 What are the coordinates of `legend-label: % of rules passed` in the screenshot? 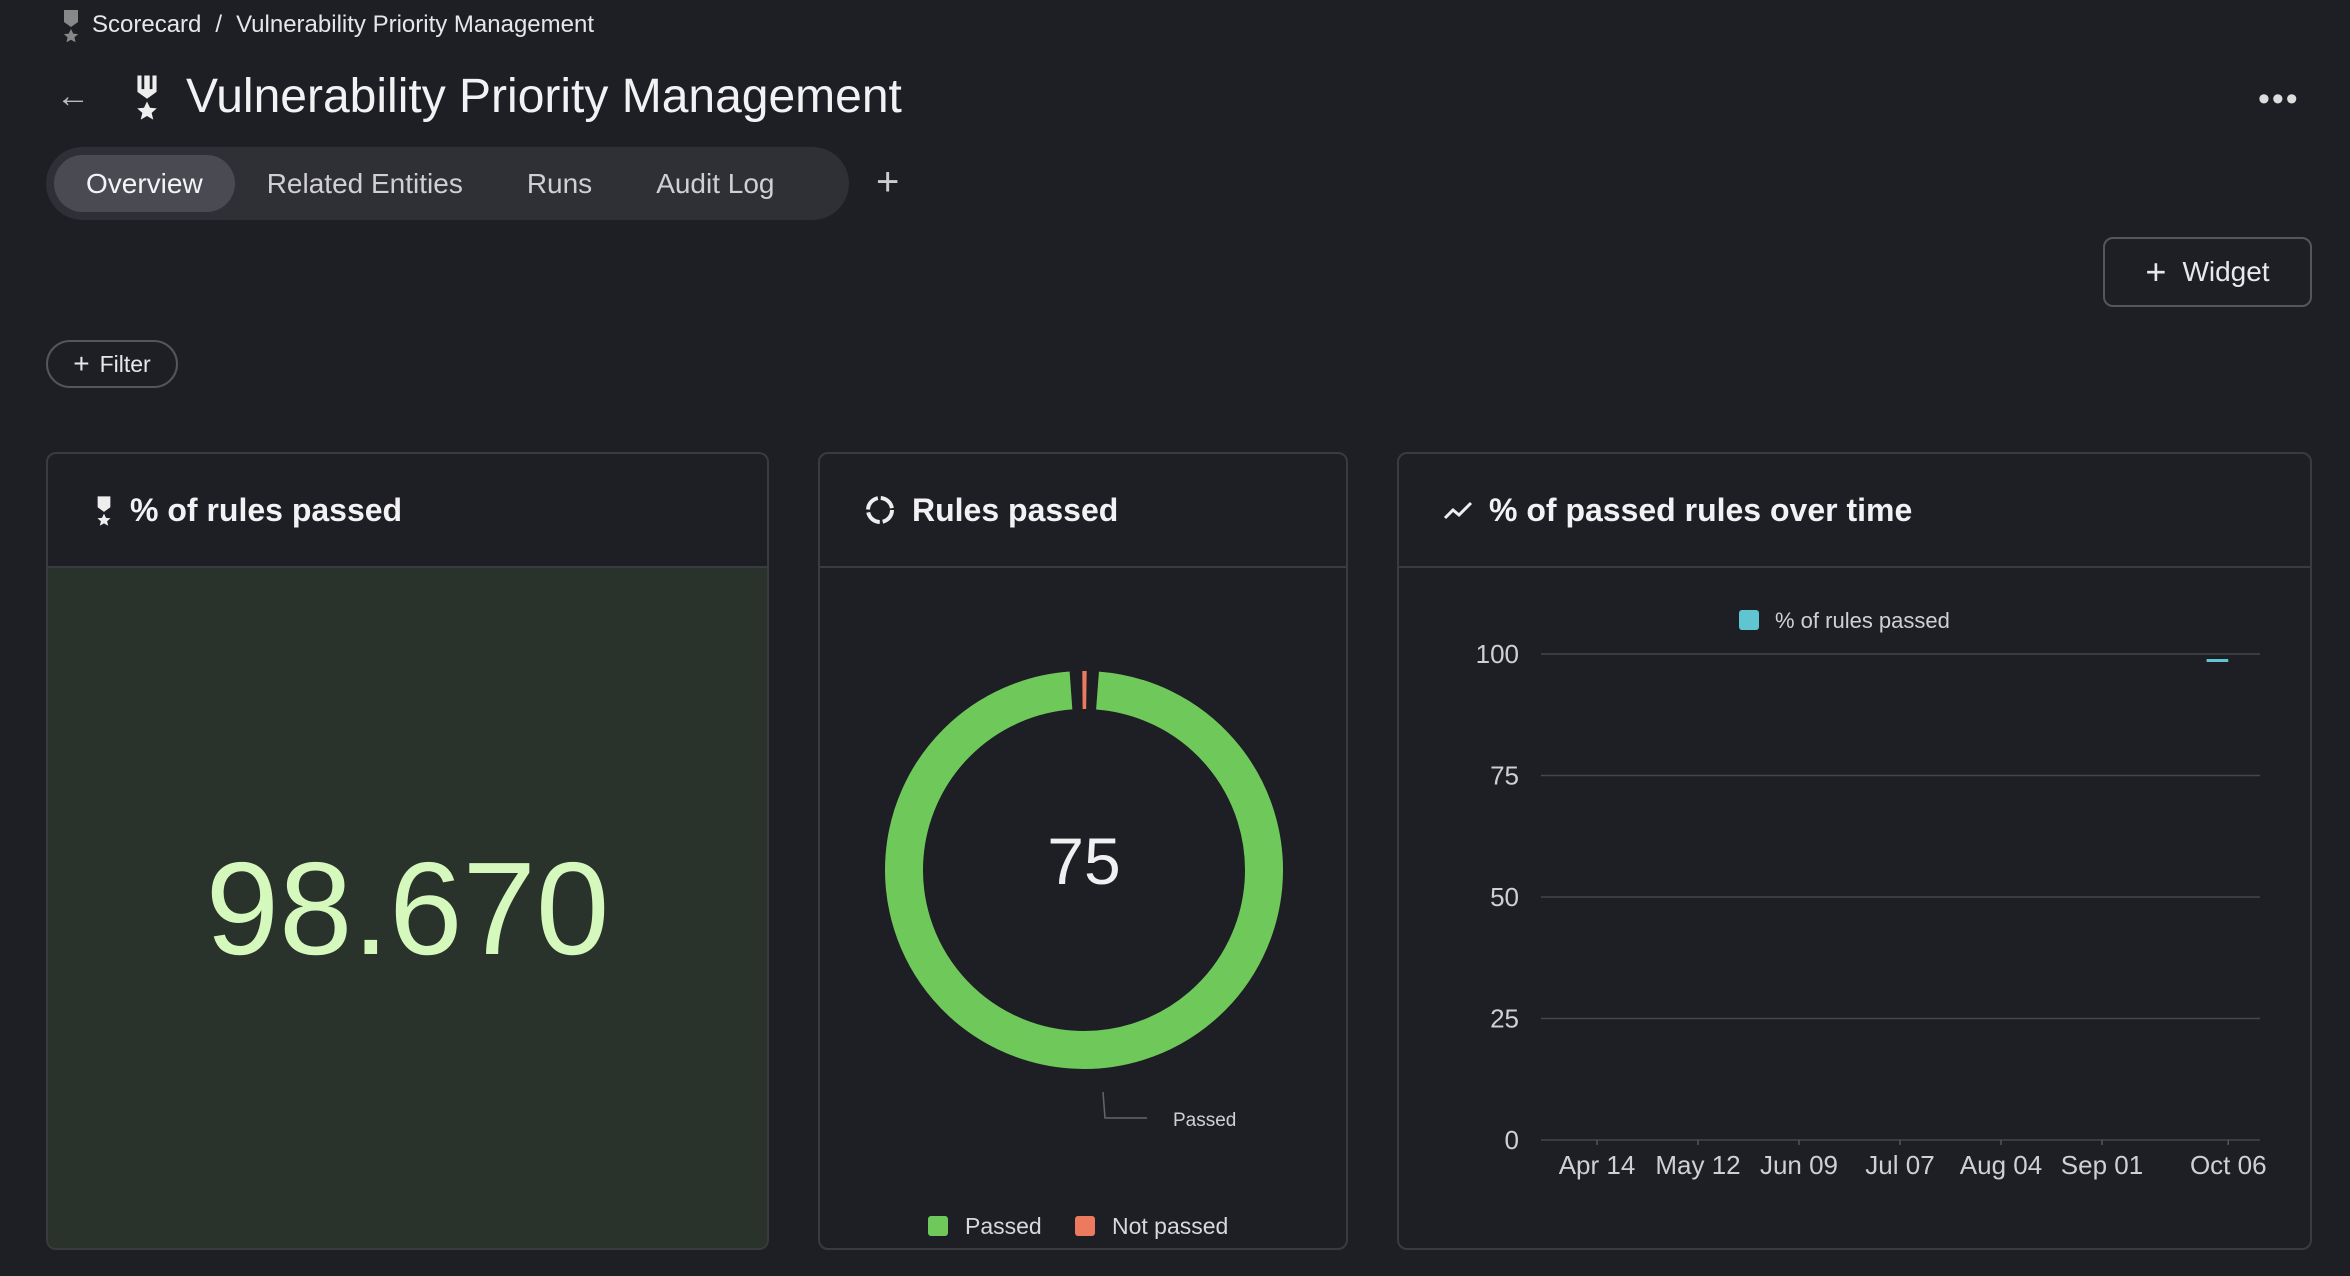 It's located at (1862, 620).